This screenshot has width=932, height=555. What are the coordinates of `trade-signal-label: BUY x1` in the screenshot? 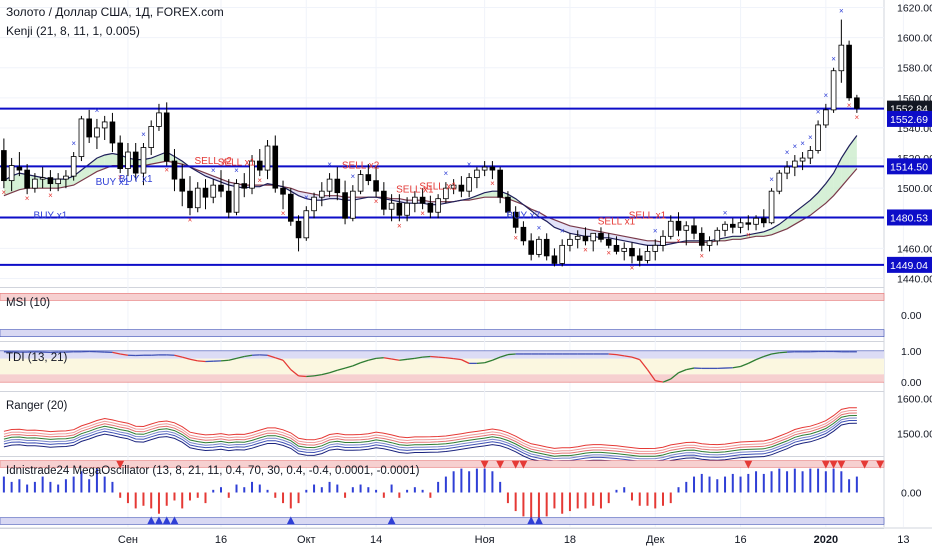 It's located at (136, 179).